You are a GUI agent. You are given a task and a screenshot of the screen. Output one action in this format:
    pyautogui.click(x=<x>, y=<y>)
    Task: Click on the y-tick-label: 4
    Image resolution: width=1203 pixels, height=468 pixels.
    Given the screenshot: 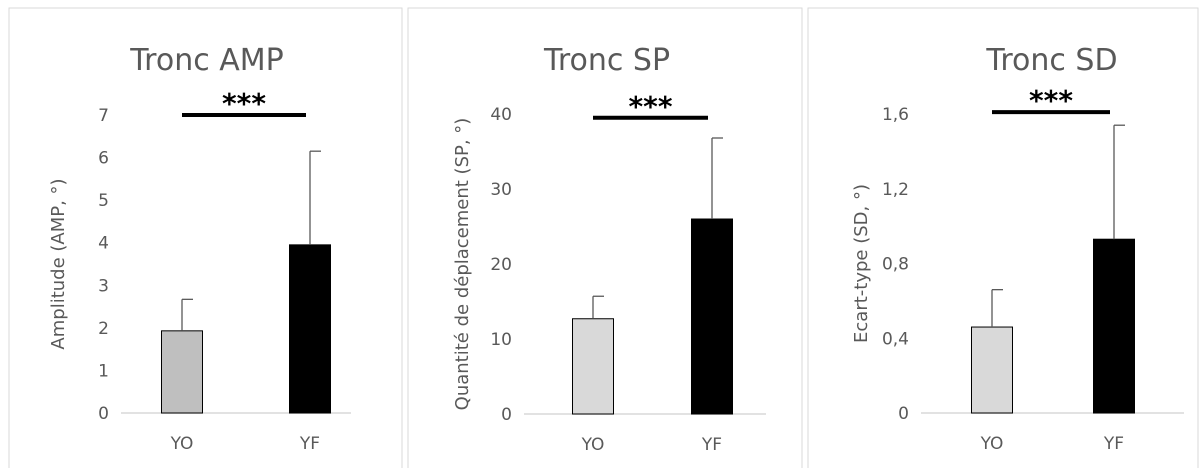 What is the action you would take?
    pyautogui.click(x=103, y=244)
    